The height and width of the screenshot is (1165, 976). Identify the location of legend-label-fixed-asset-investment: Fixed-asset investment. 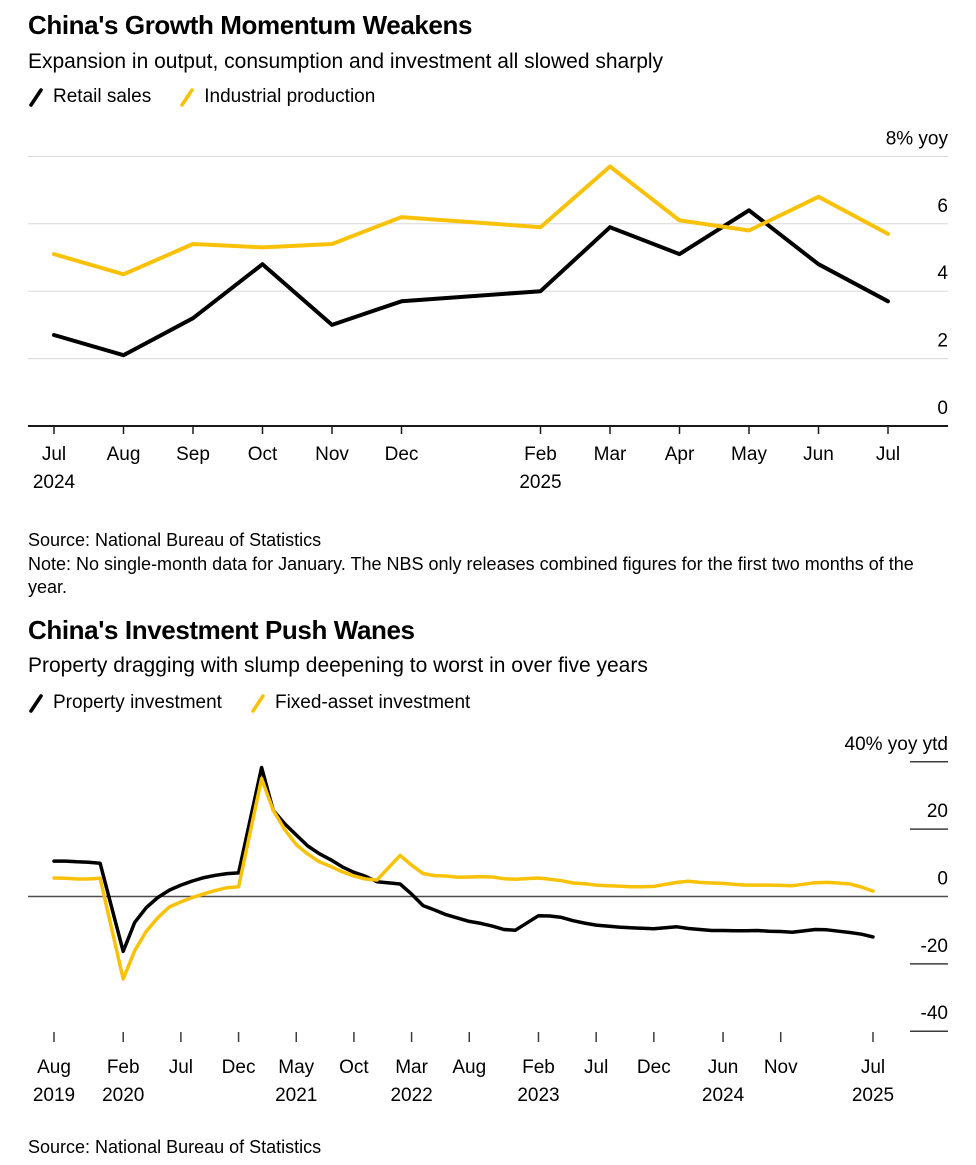
(372, 702).